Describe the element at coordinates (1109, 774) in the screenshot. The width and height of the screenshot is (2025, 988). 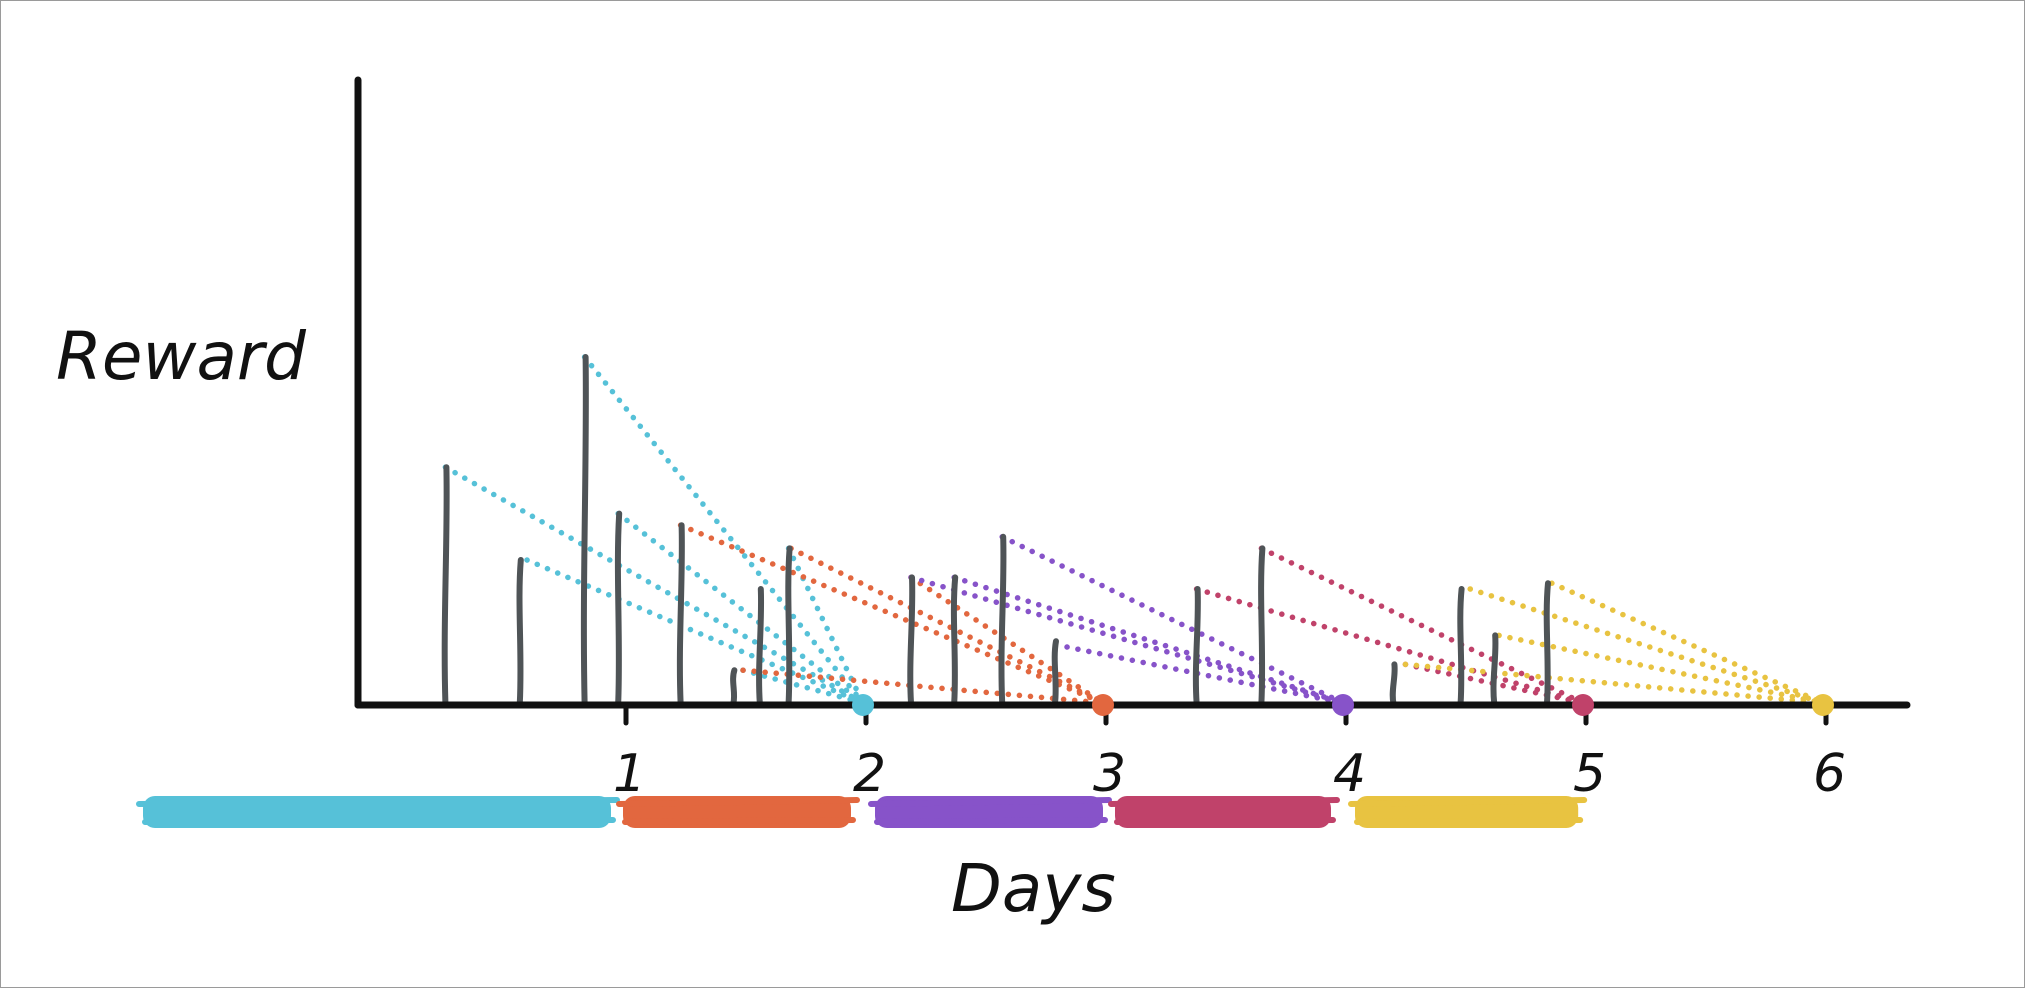
I see `x-tick-label-3: 3` at that location.